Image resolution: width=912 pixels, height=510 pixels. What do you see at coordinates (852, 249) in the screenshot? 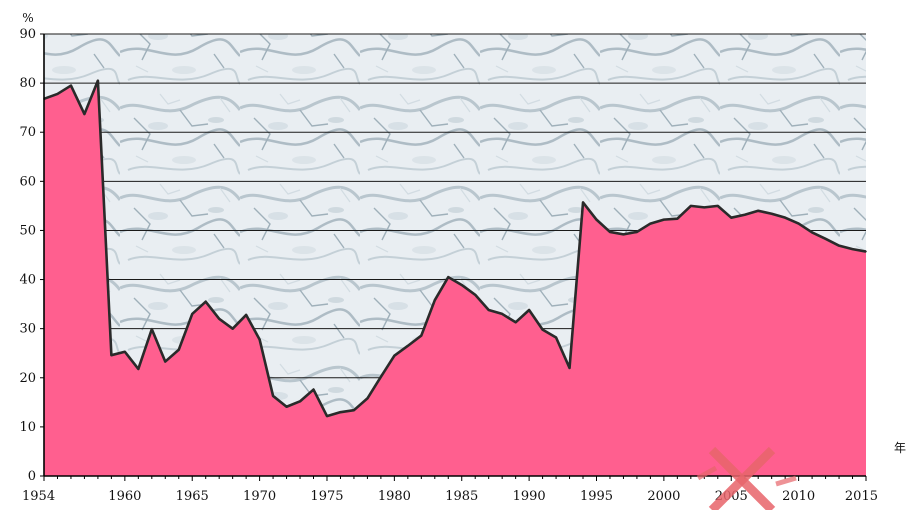
I see `data-point-2014` at bounding box center [852, 249].